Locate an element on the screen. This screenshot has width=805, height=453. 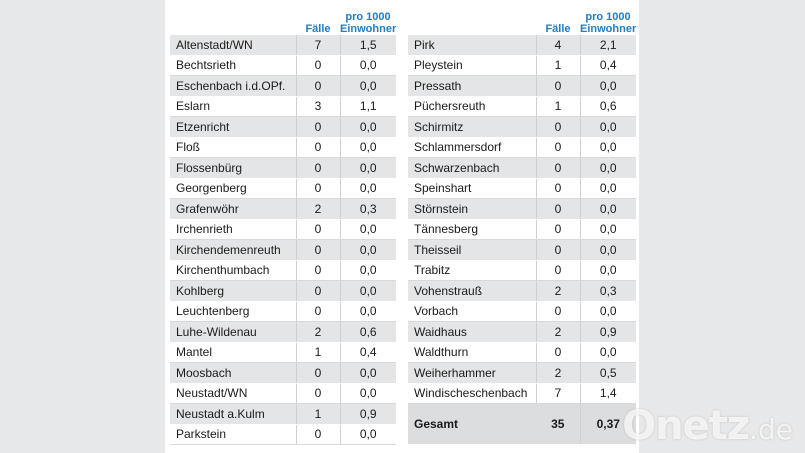
municipality-cell: Moosbach is located at coordinates (233, 373).